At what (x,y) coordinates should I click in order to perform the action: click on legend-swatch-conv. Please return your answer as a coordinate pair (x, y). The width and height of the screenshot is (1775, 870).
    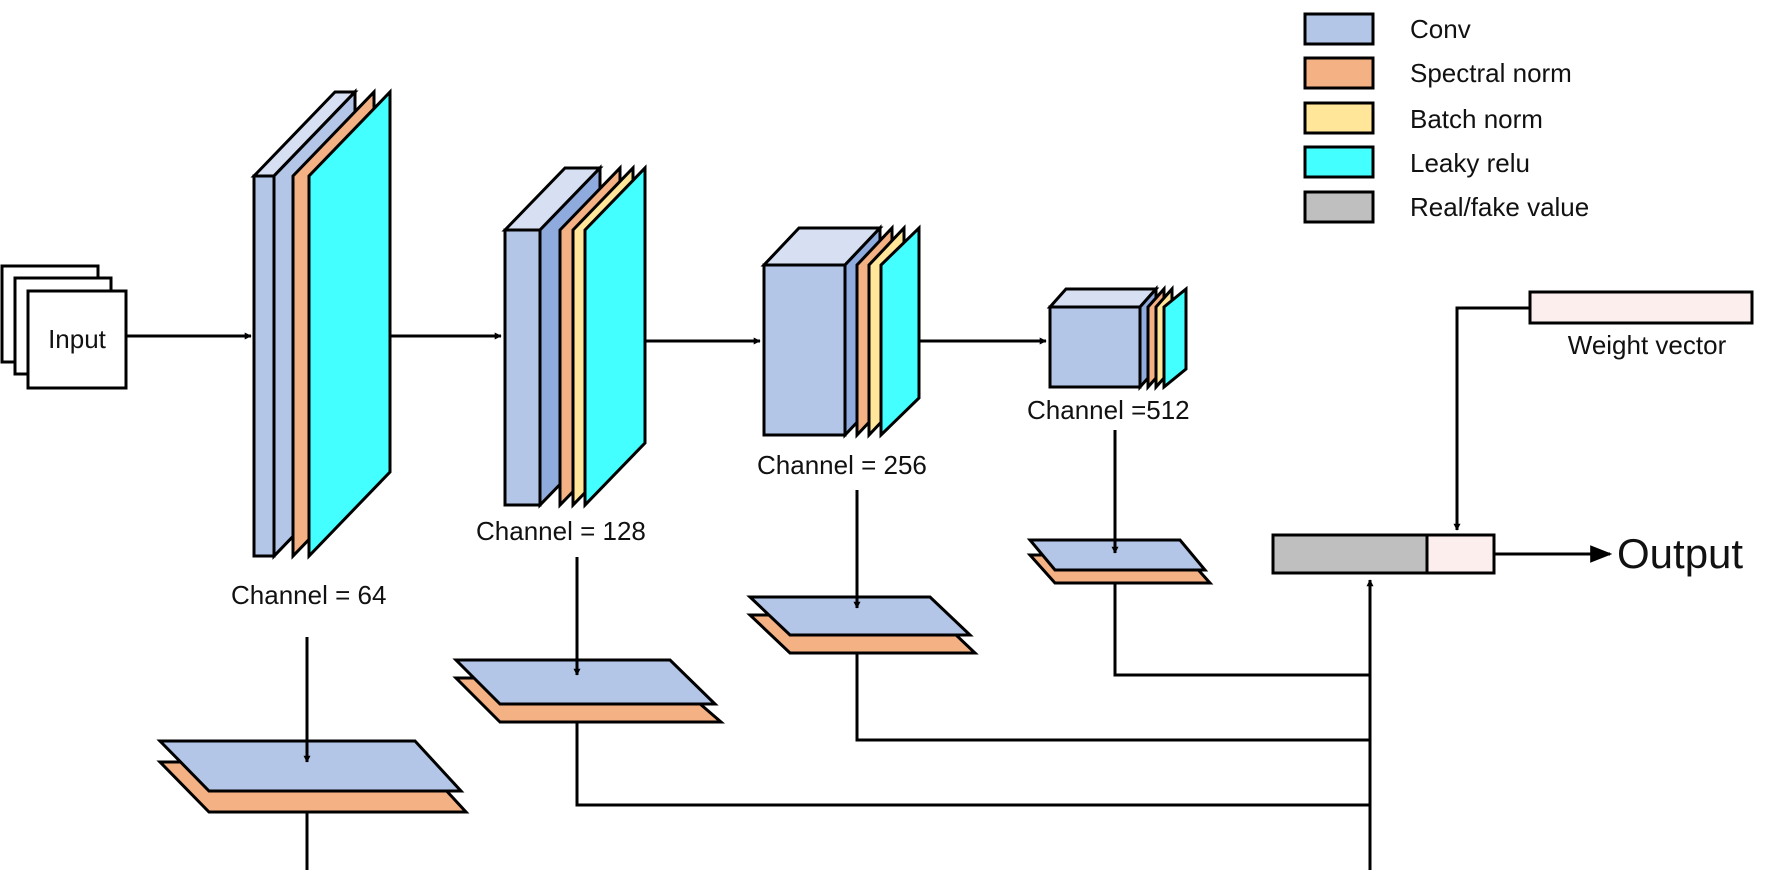
    Looking at the image, I should click on (1339, 29).